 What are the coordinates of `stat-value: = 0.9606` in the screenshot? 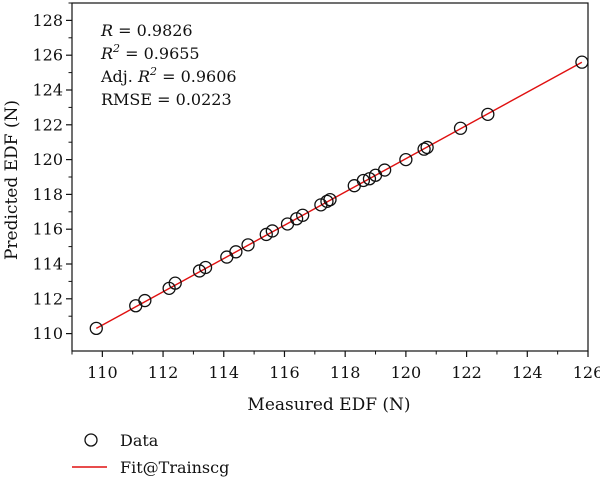 It's located at (197, 76).